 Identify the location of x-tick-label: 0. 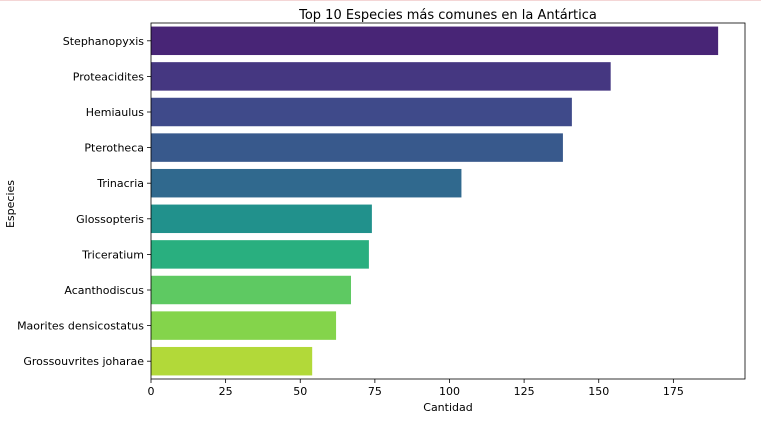
(151, 391).